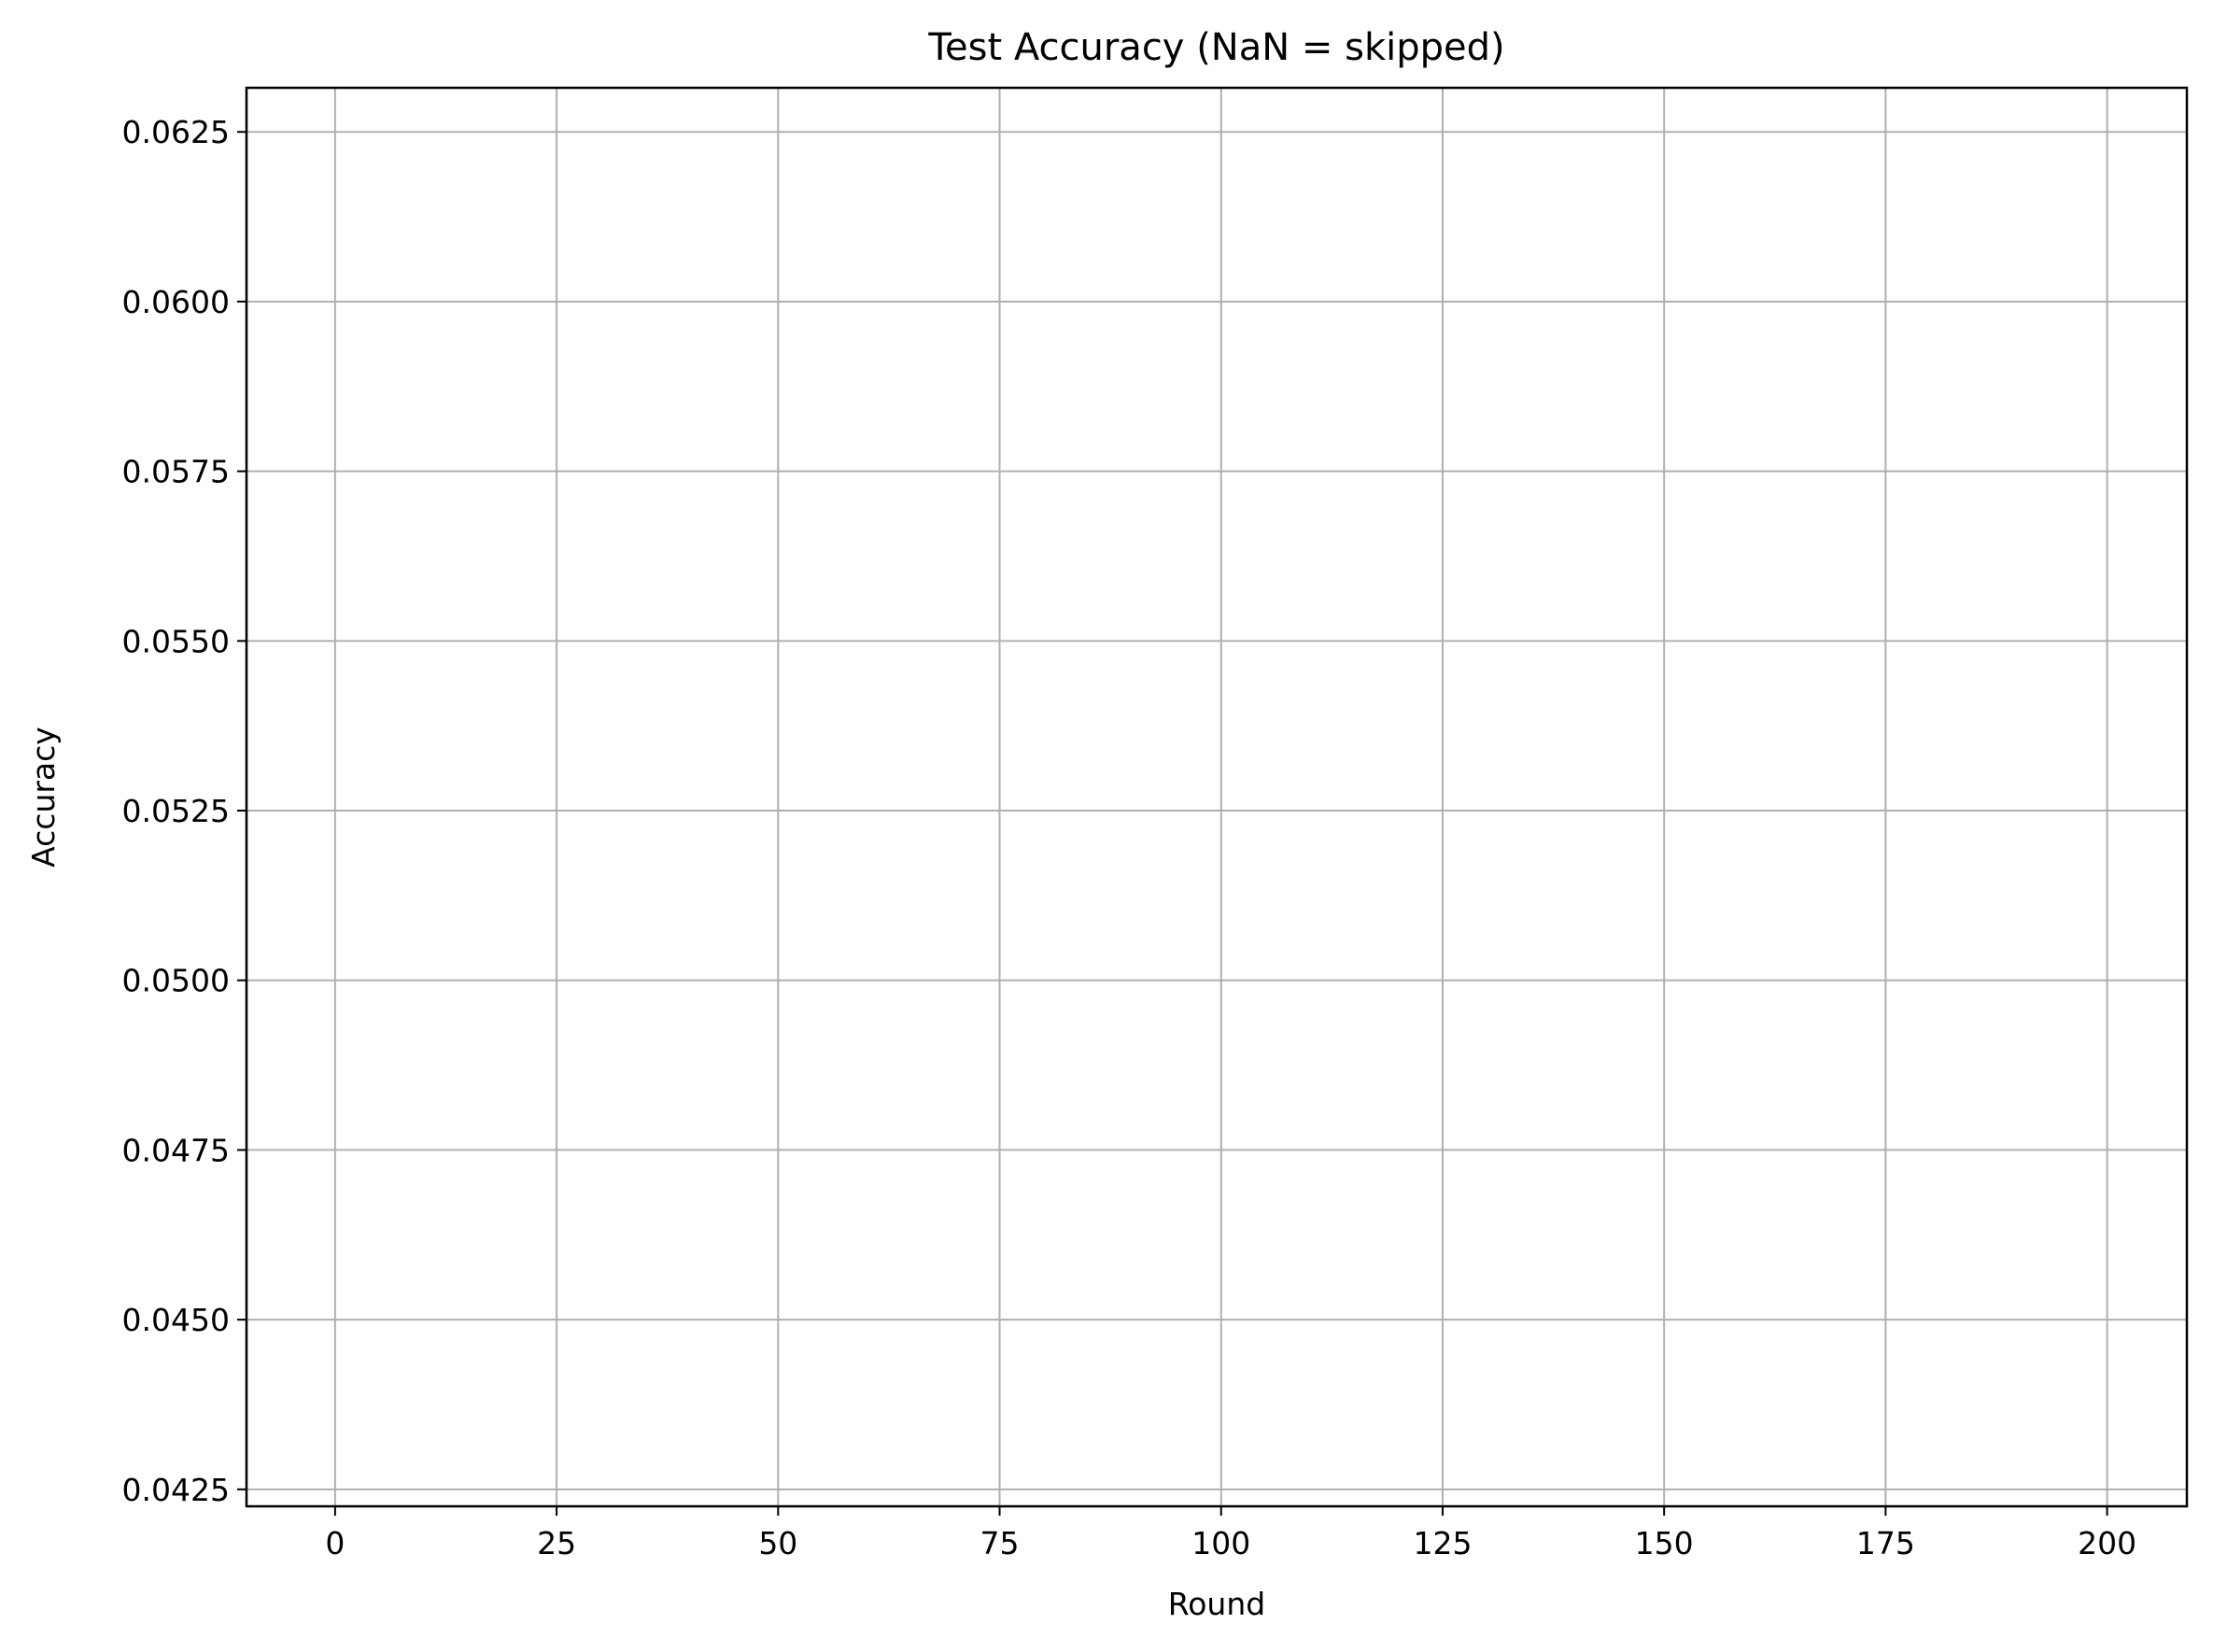 Image resolution: width=2213 pixels, height=1652 pixels. I want to click on y-tick-label: 0.0450, so click(176, 1320).